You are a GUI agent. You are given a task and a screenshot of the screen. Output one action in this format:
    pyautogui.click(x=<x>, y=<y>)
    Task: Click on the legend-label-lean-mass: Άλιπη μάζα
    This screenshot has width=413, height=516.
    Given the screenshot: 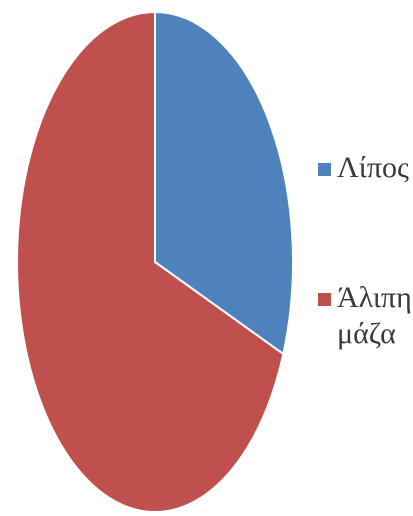 What is the action you would take?
    pyautogui.click(x=374, y=315)
    